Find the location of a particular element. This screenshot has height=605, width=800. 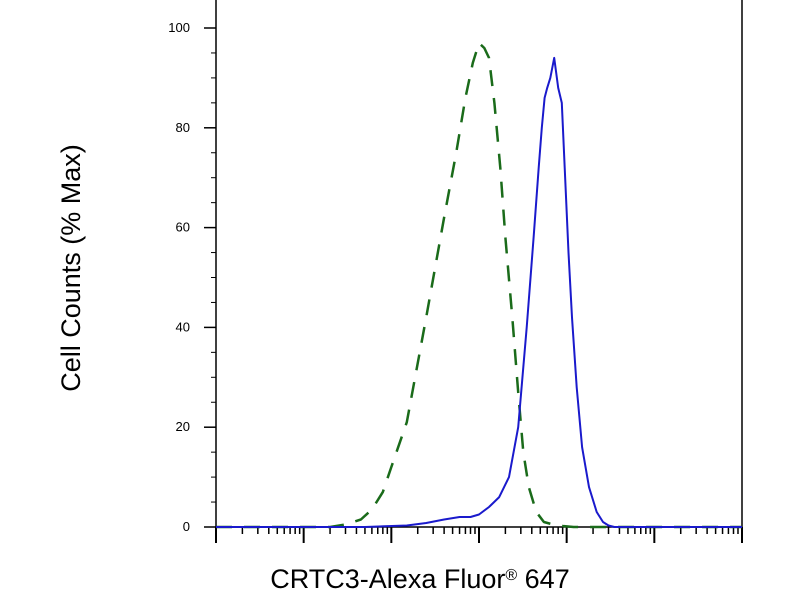

y-tick-label: 40 is located at coordinates (183, 326).